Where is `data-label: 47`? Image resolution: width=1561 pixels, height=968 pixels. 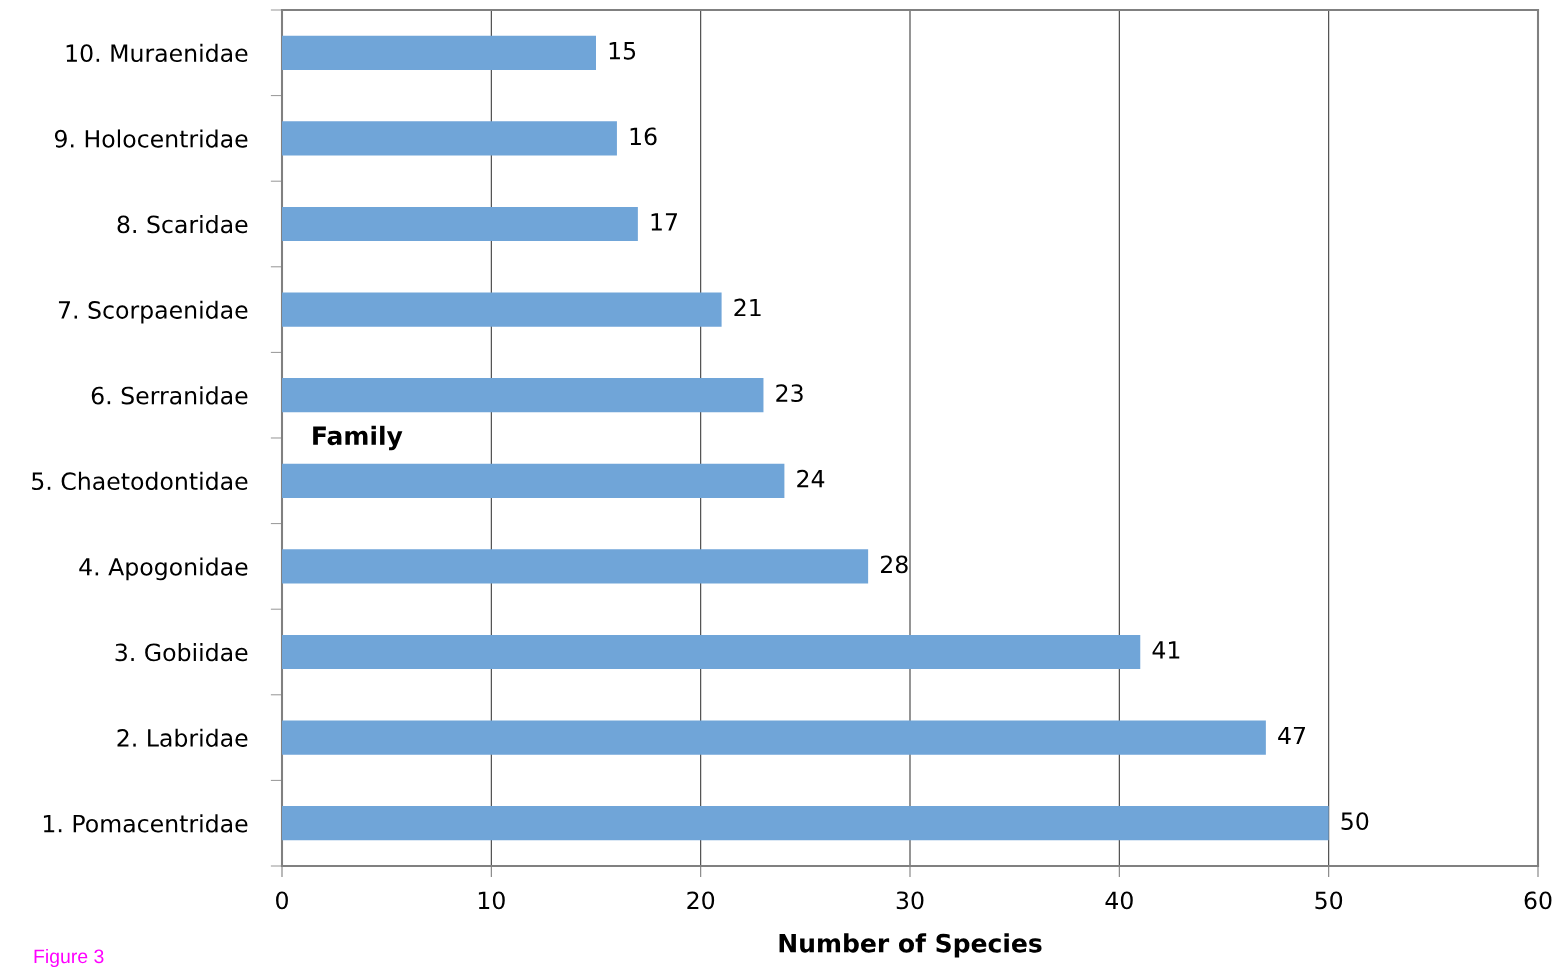
data-label: 47 is located at coordinates (1291, 735).